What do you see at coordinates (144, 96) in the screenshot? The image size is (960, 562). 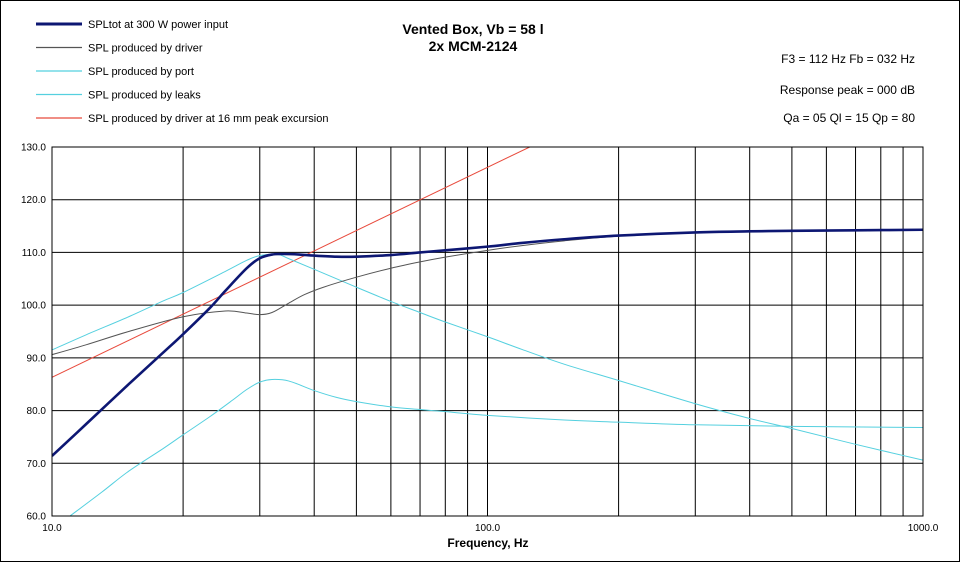 I see `legend-label-3: SPL produced by leaks` at bounding box center [144, 96].